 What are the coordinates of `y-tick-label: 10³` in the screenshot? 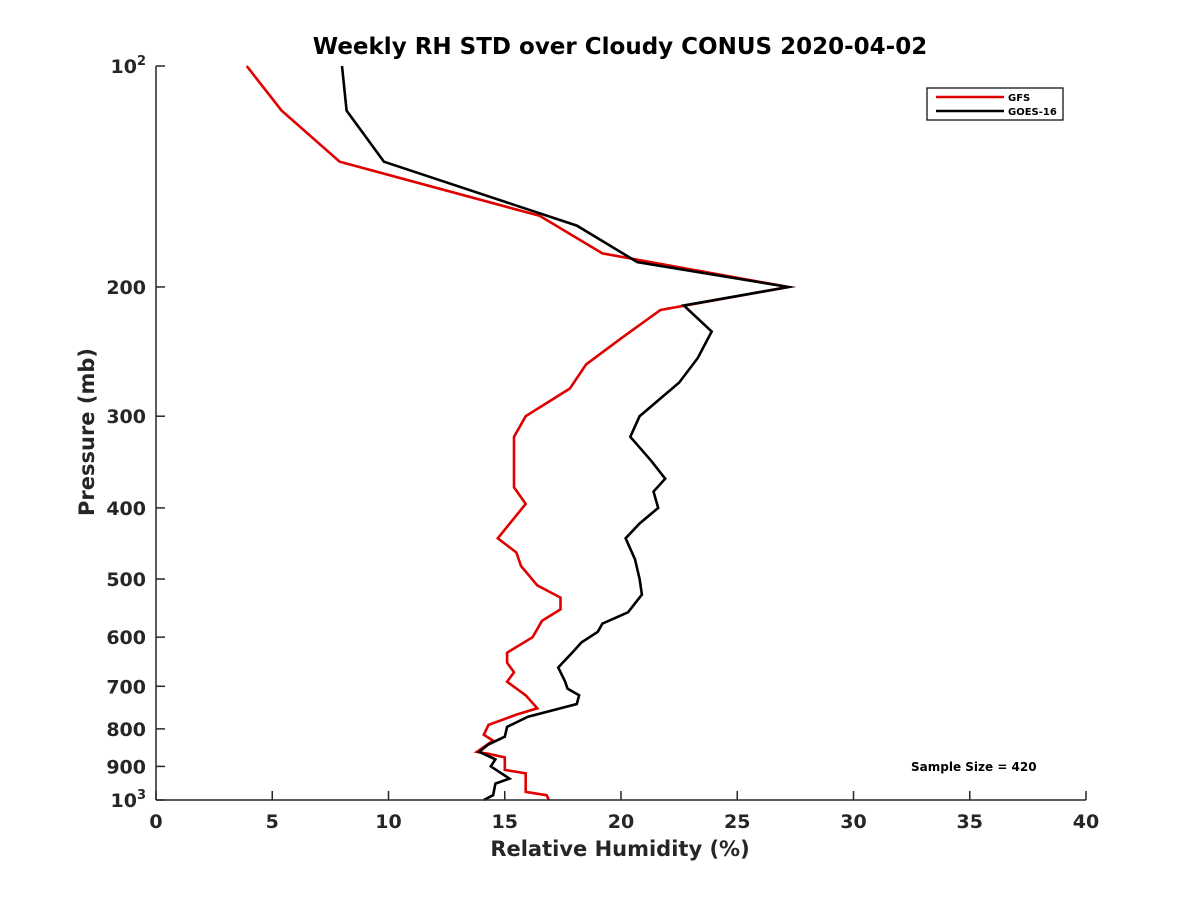 It's located at (129, 800).